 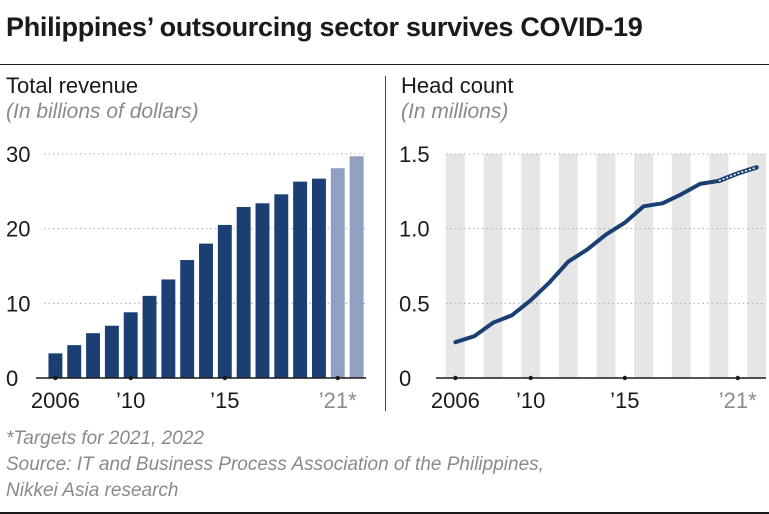 I want to click on revenue-xtick-label: ’15, so click(x=224, y=400).